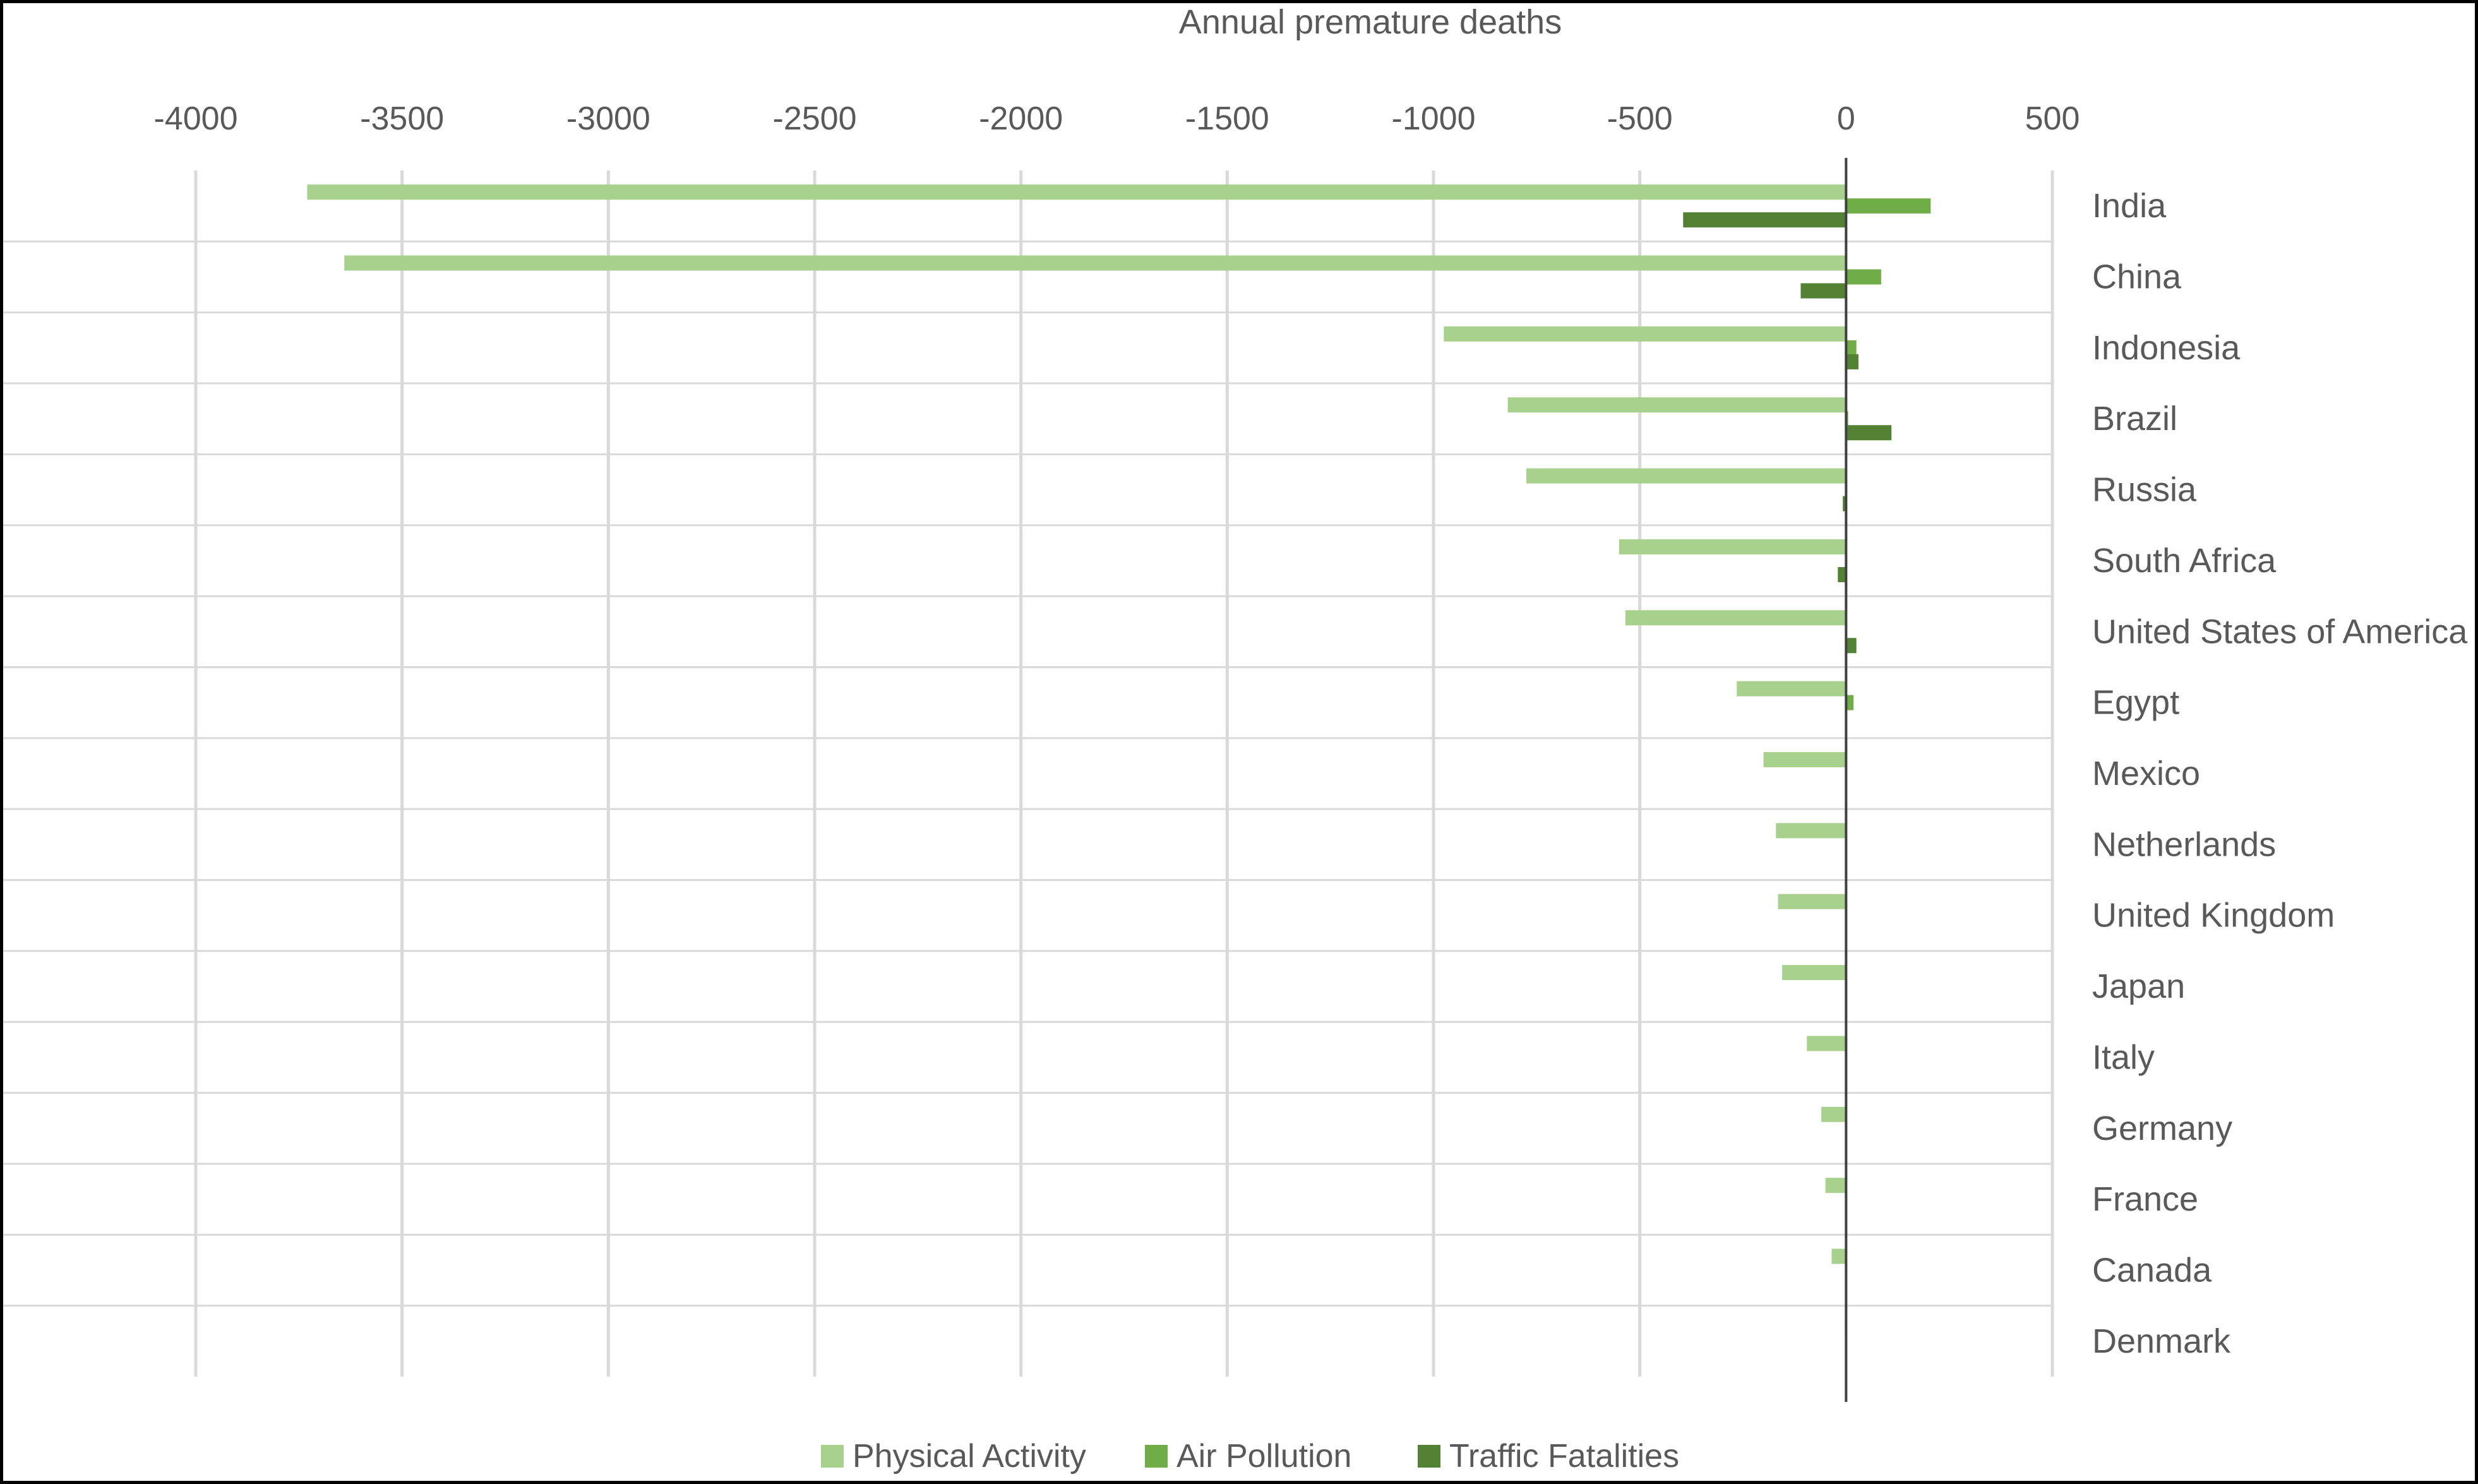  Describe the element at coordinates (1869, 433) in the screenshot. I see `bar-traffic-fatalities-brazil` at that location.